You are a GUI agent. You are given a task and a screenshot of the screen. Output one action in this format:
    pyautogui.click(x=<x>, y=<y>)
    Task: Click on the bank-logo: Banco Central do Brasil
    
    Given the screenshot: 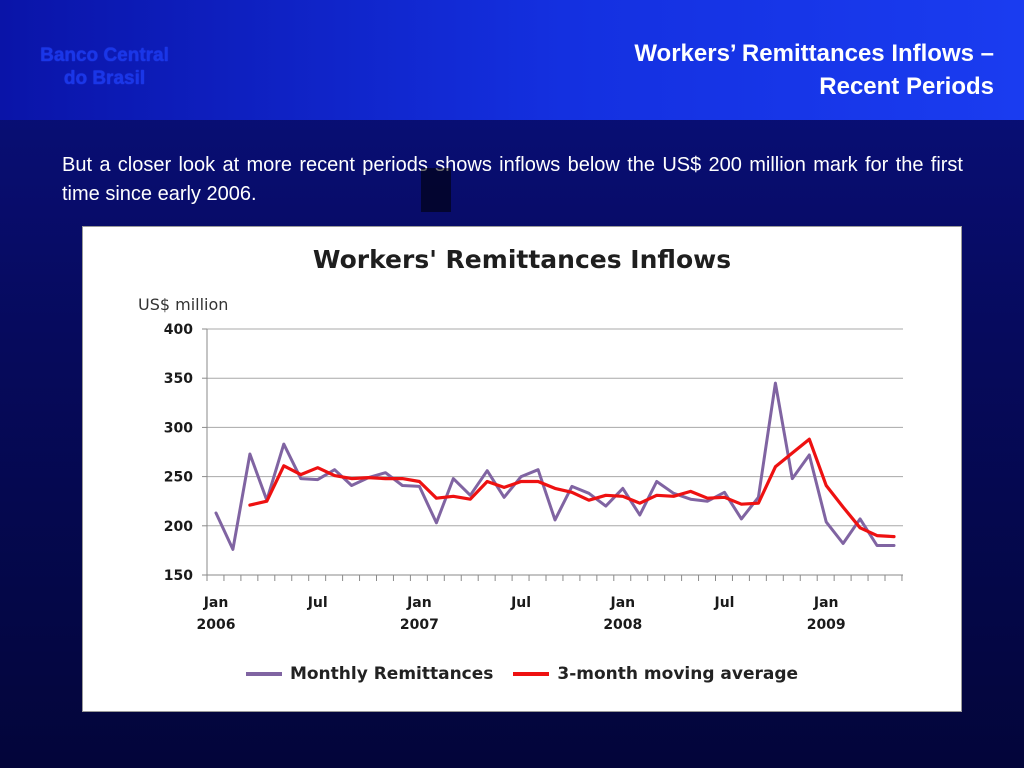 What is the action you would take?
    pyautogui.click(x=104, y=67)
    